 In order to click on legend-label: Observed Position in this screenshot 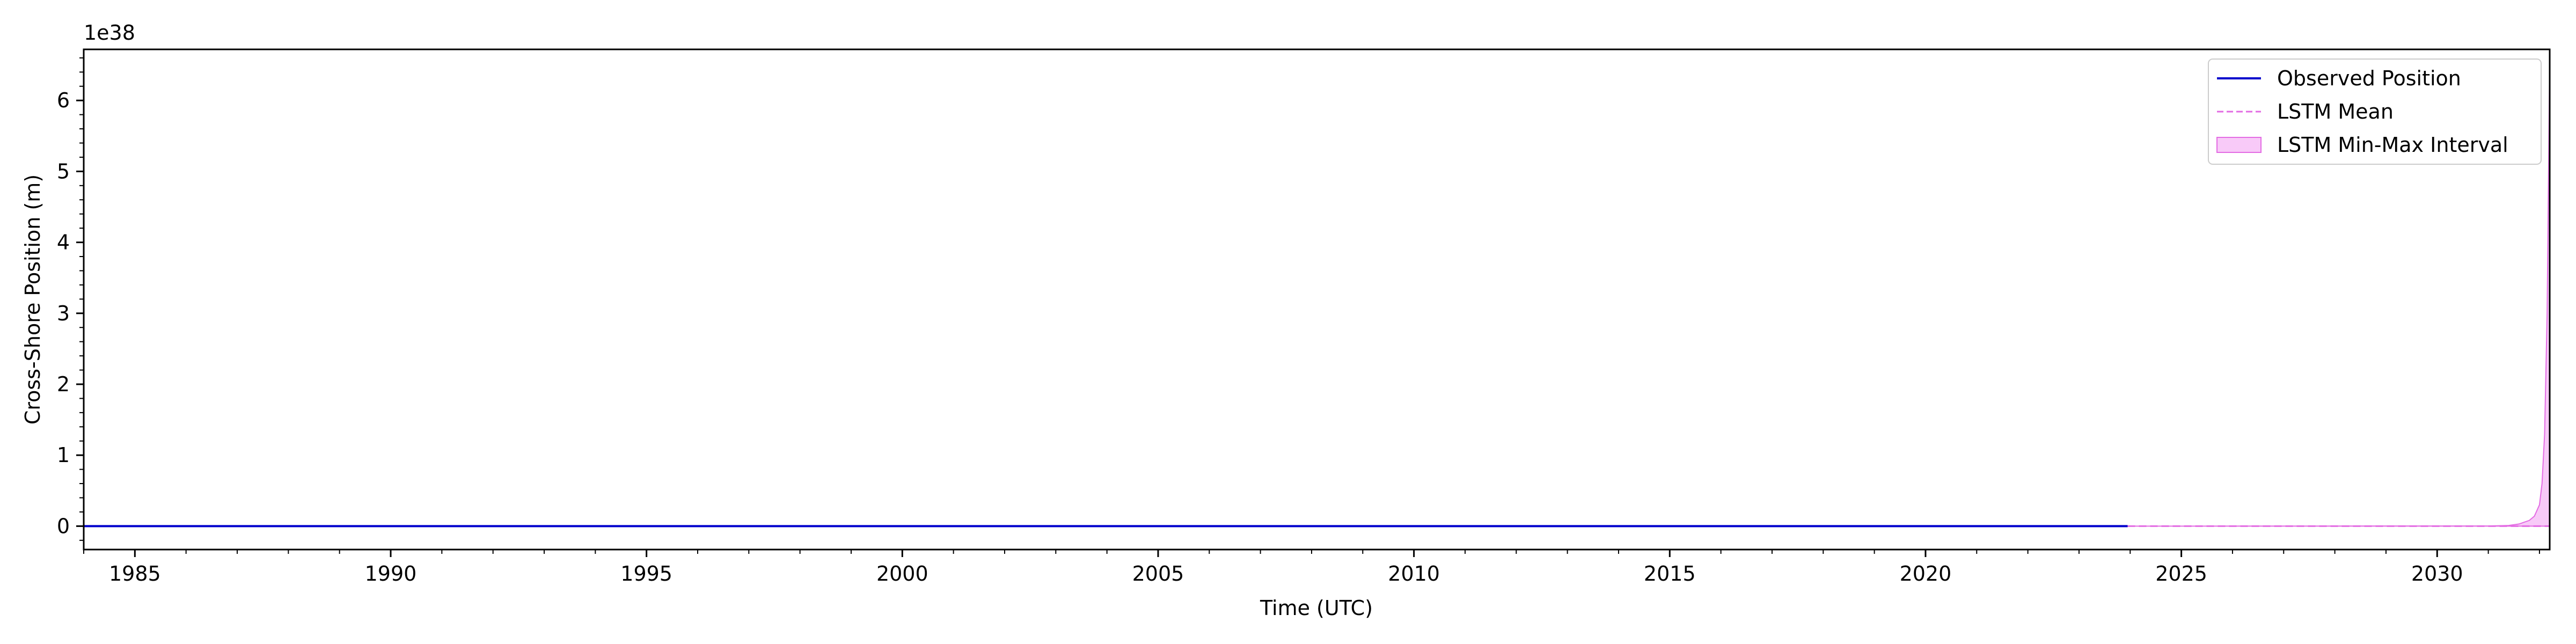, I will do `click(2369, 78)`.